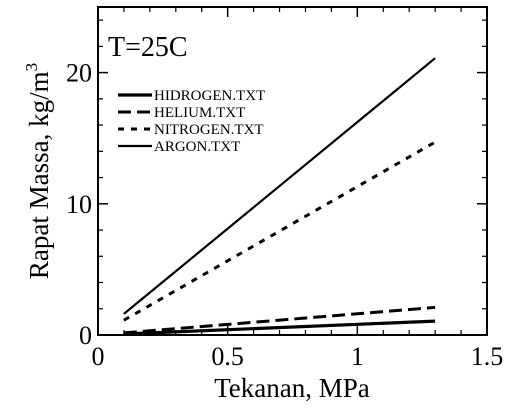 The width and height of the screenshot is (507, 410). I want to click on x-tick-label: 1.5, so click(487, 356).